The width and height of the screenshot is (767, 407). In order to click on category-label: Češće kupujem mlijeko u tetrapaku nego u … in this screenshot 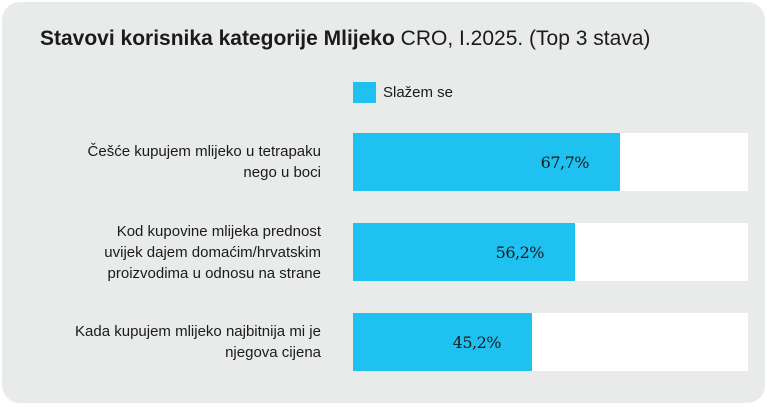, I will do `click(161, 162)`.